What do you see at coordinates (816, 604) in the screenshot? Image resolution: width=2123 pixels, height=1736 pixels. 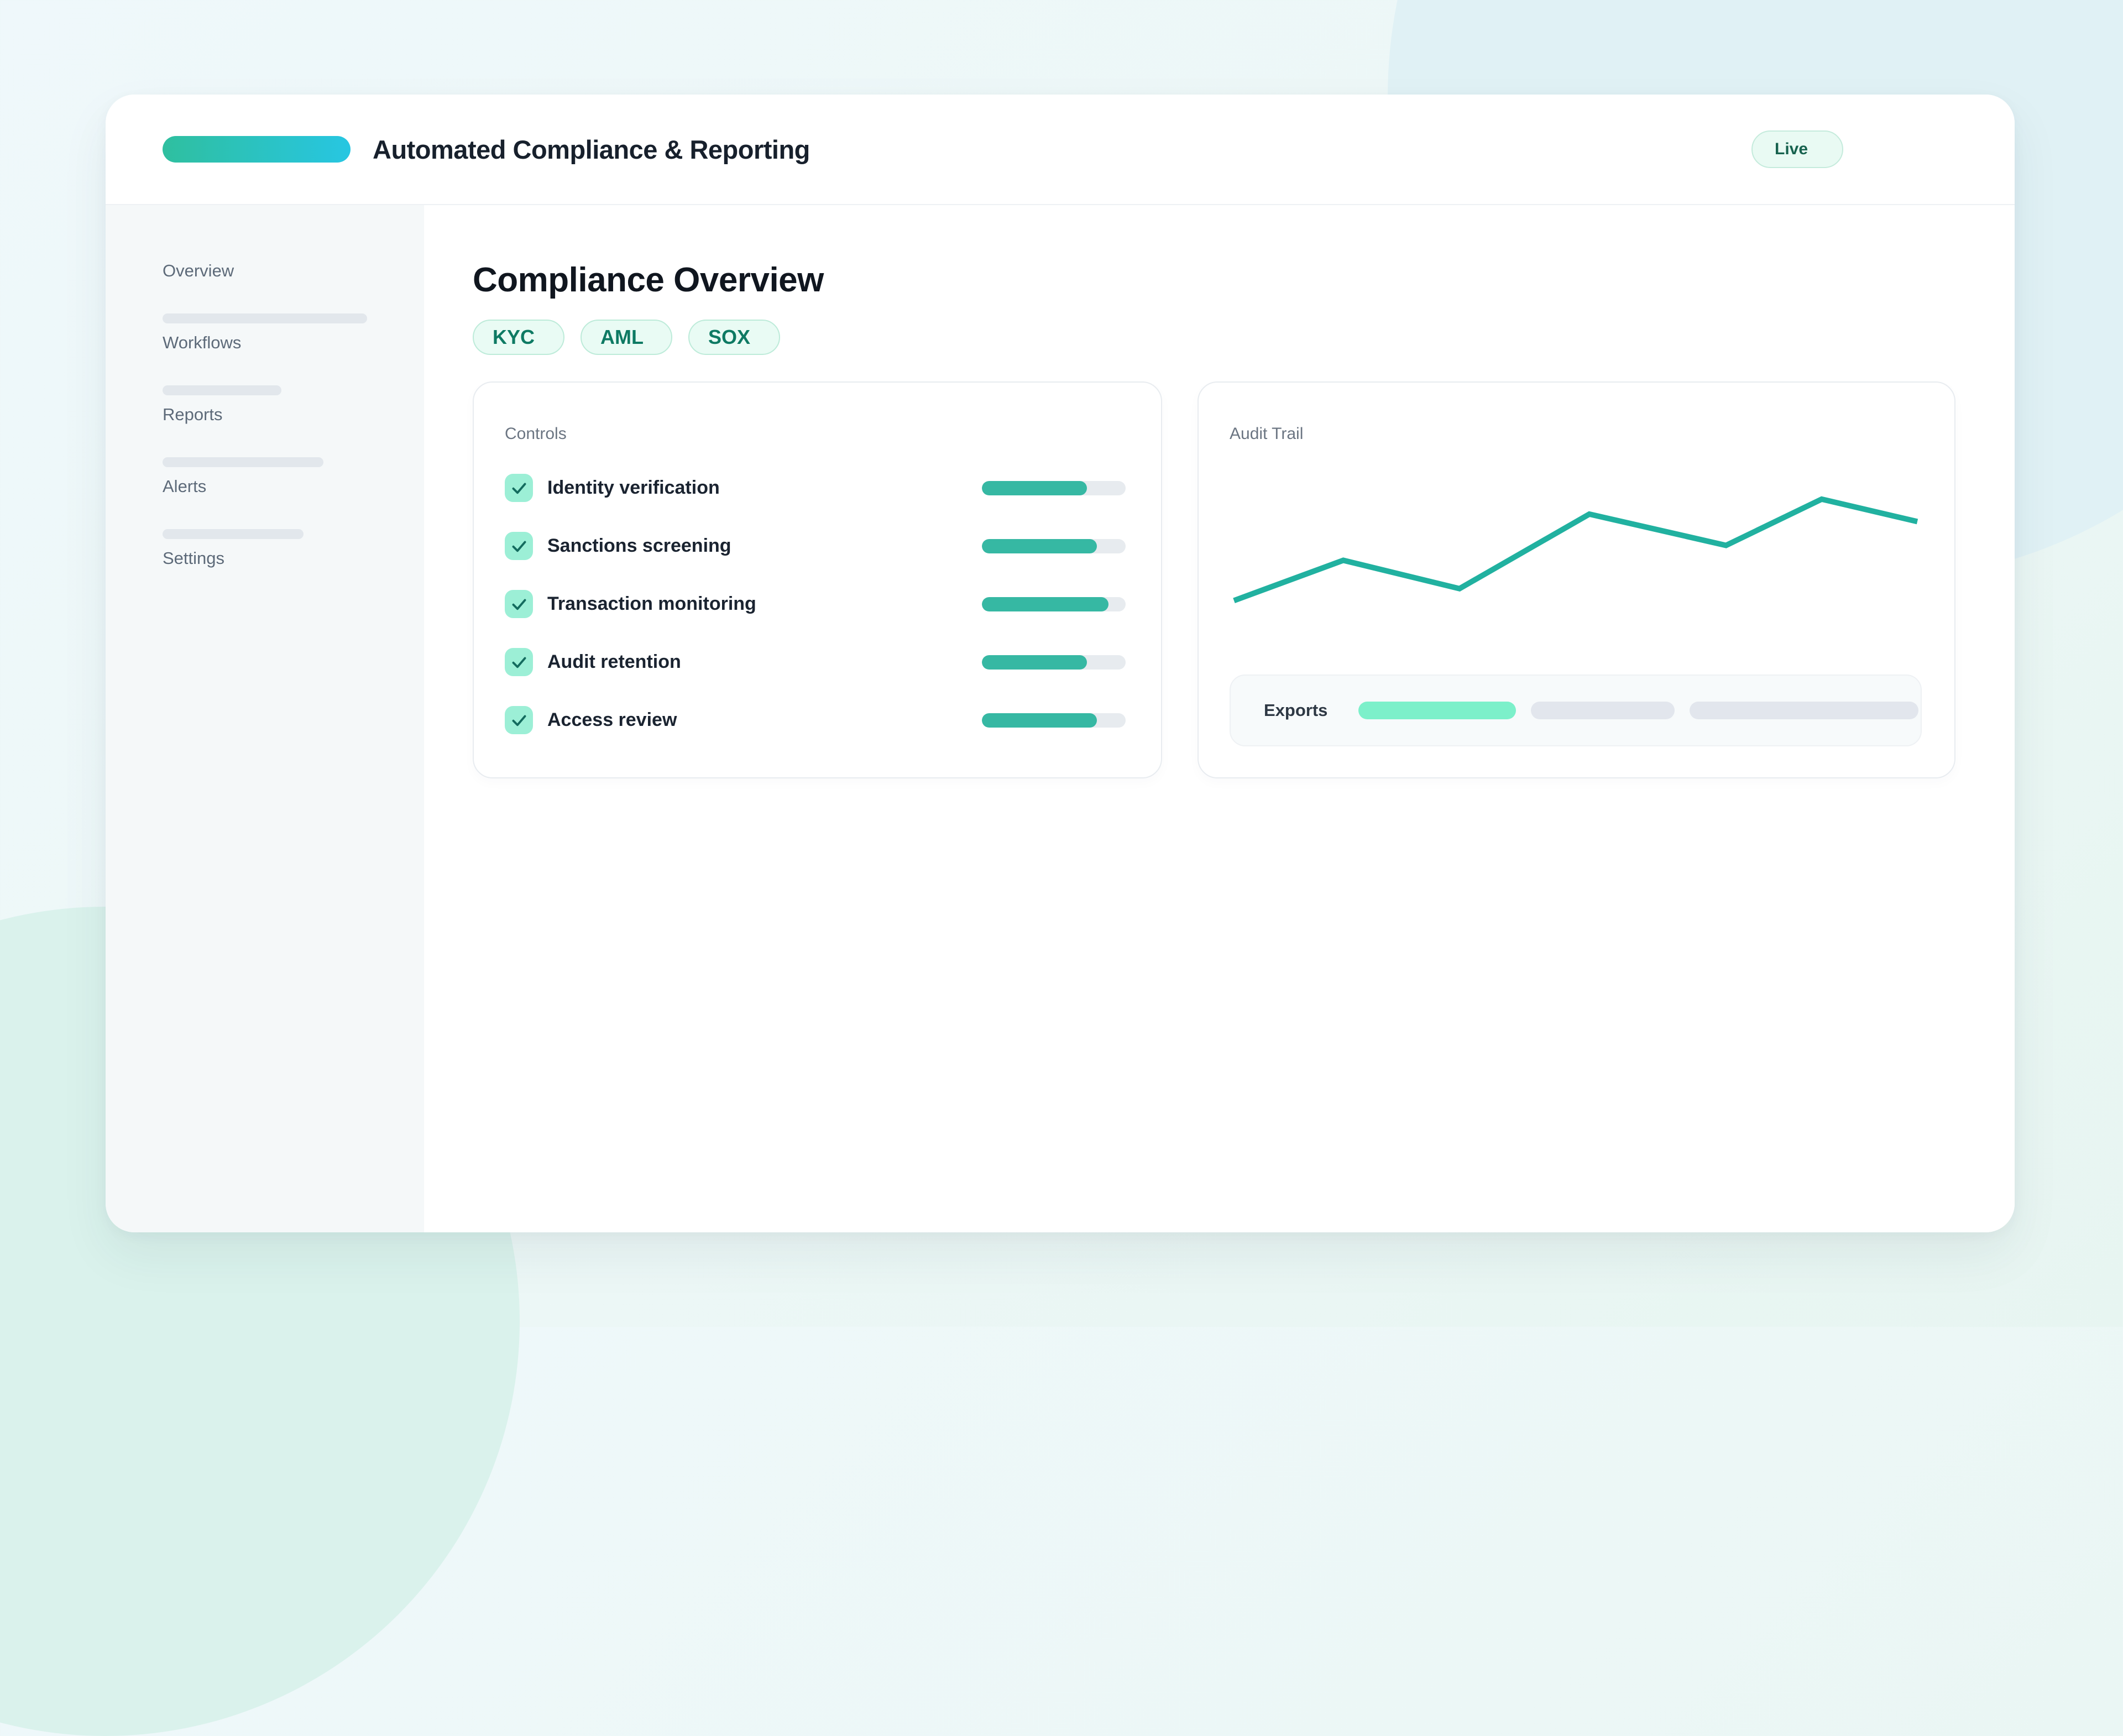 I see `control-row-transaction-monitoring: Transaction monitoring` at bounding box center [816, 604].